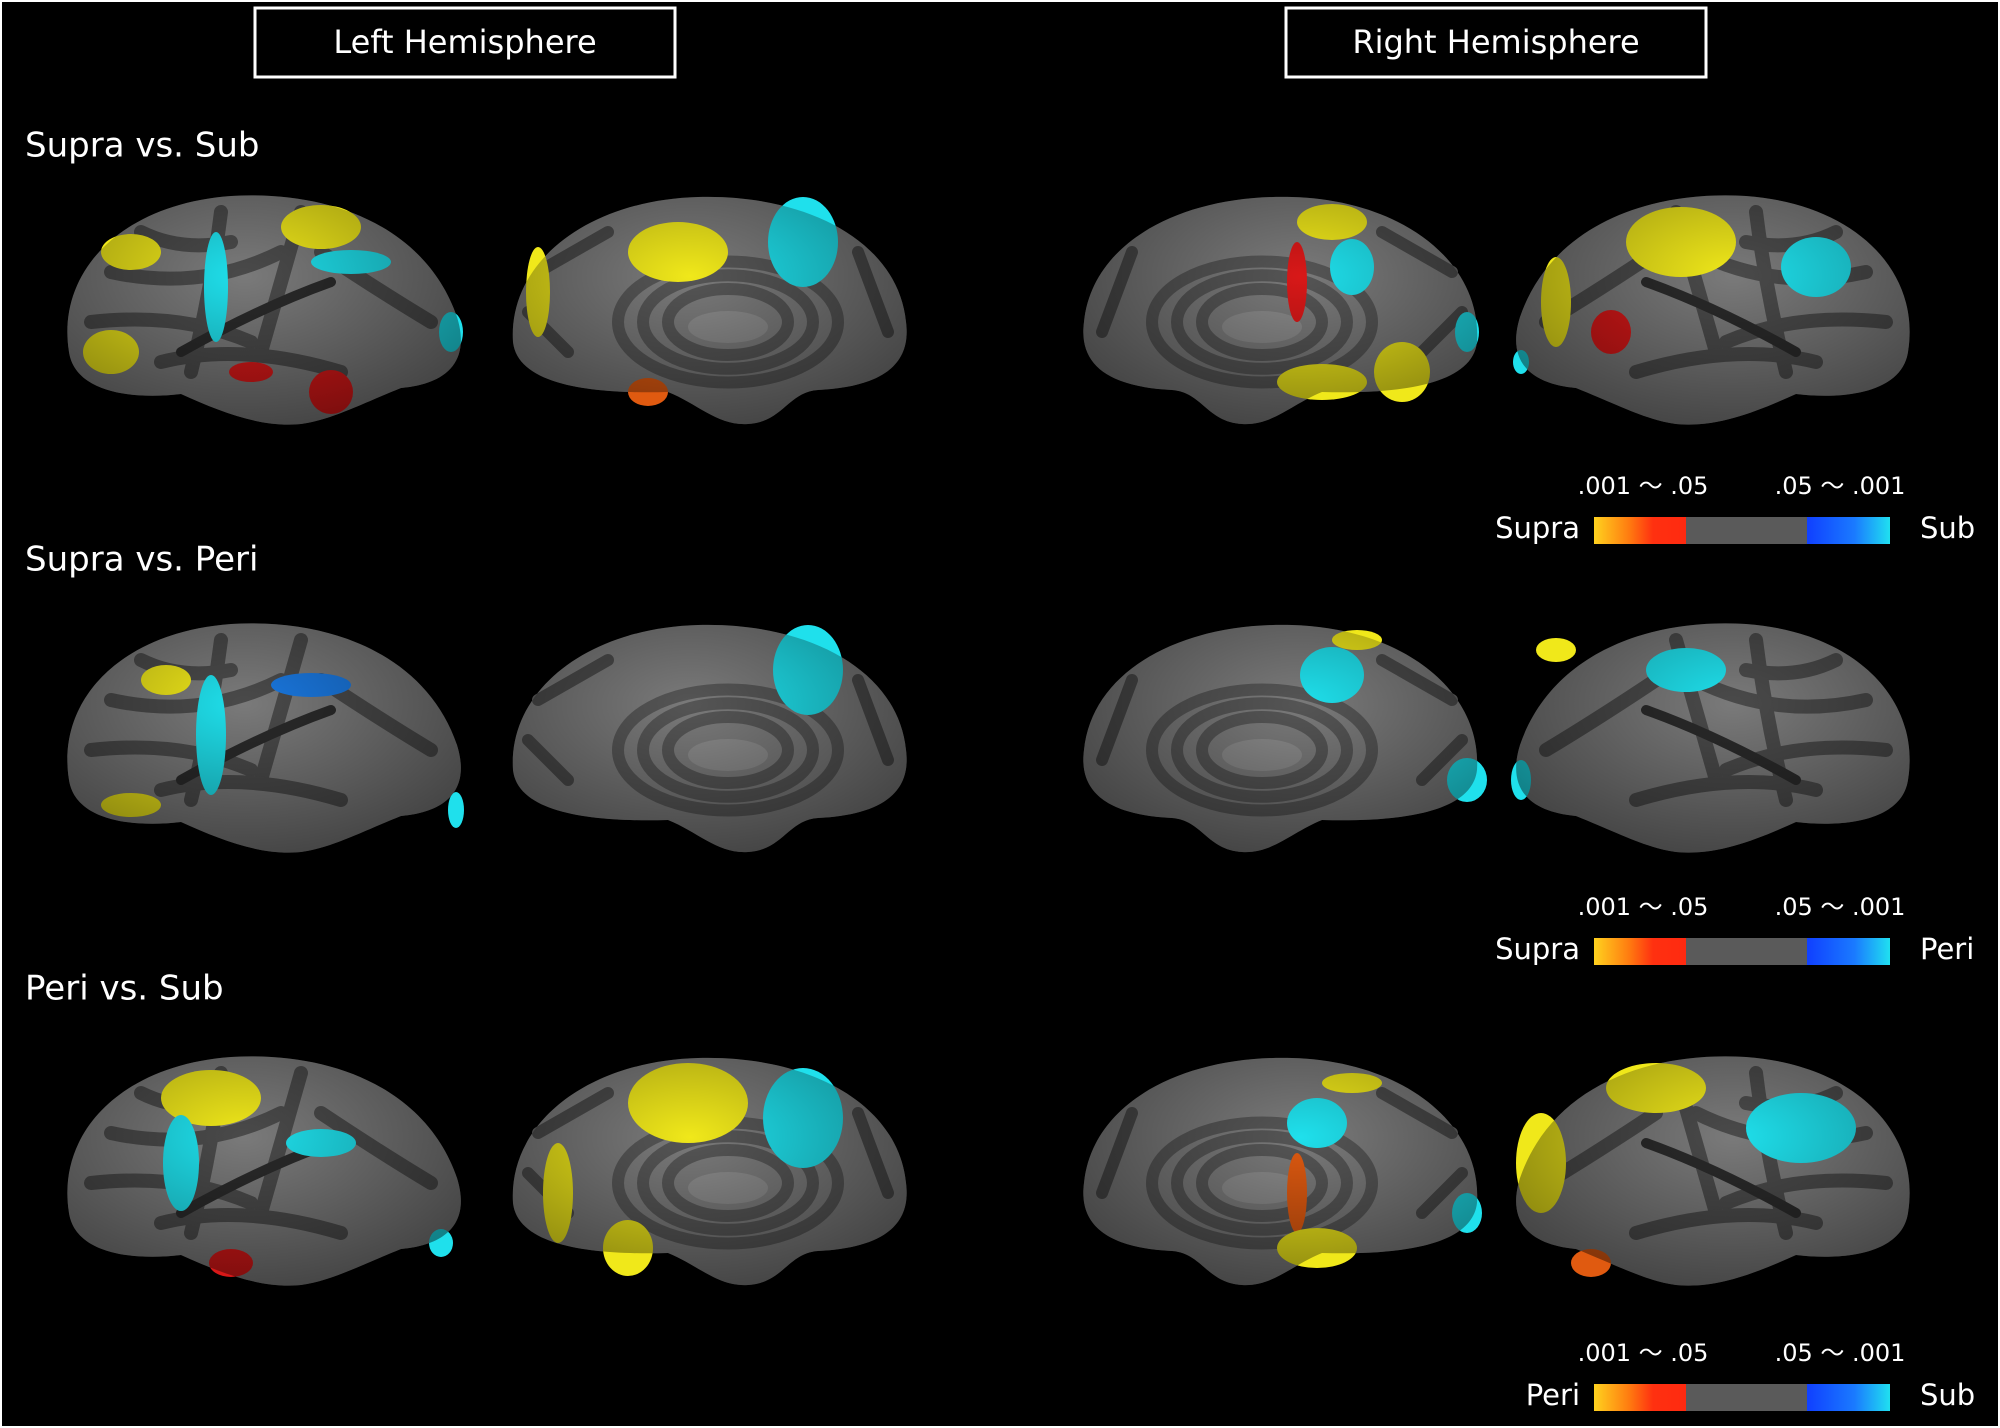  I want to click on left-title: Left Hemisphere, so click(464, 42).